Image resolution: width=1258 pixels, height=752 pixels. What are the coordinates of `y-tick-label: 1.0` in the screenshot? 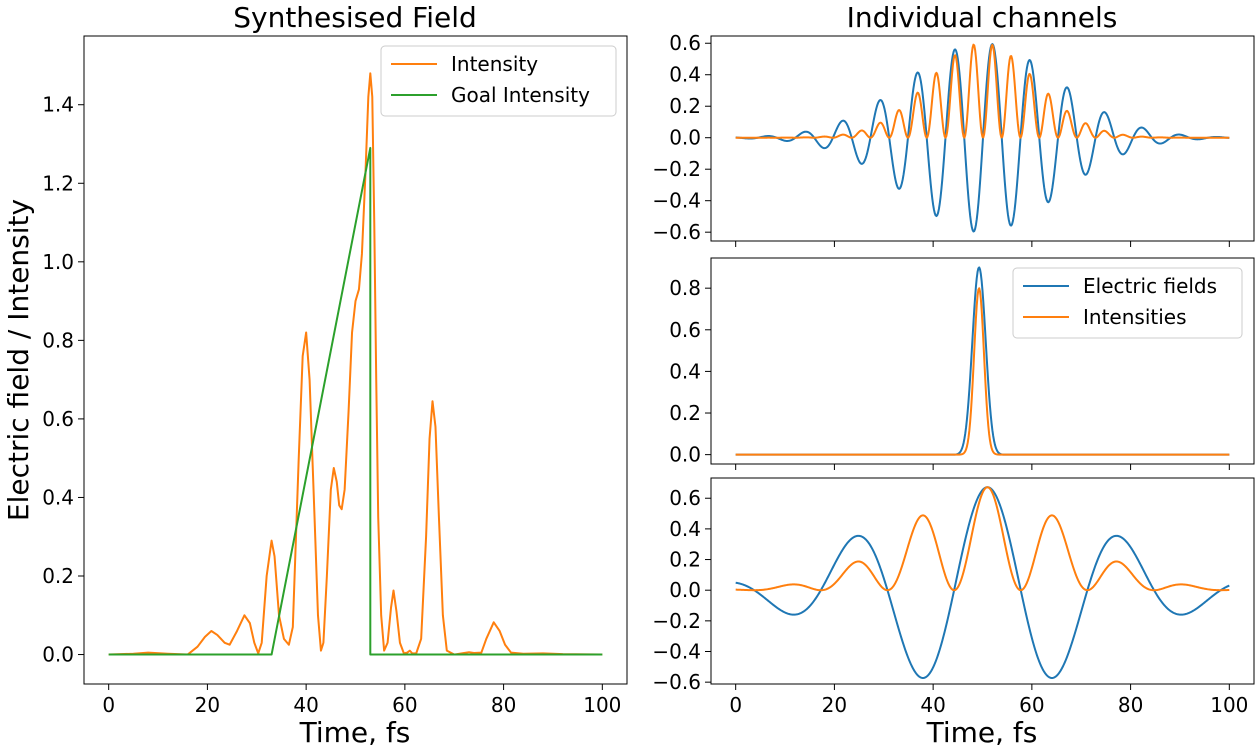 It's located at (58, 262).